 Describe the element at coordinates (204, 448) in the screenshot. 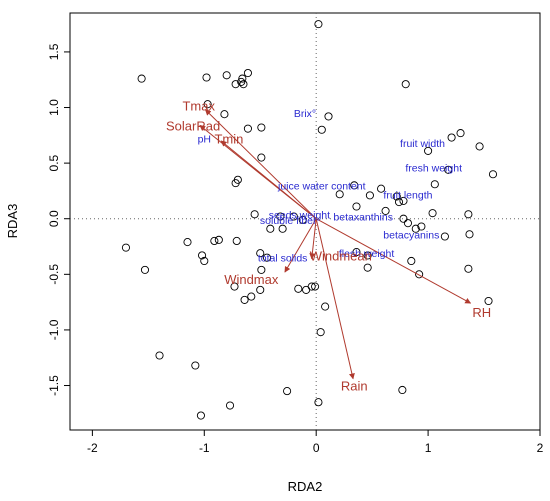

I see `x-tick-label: -1` at that location.